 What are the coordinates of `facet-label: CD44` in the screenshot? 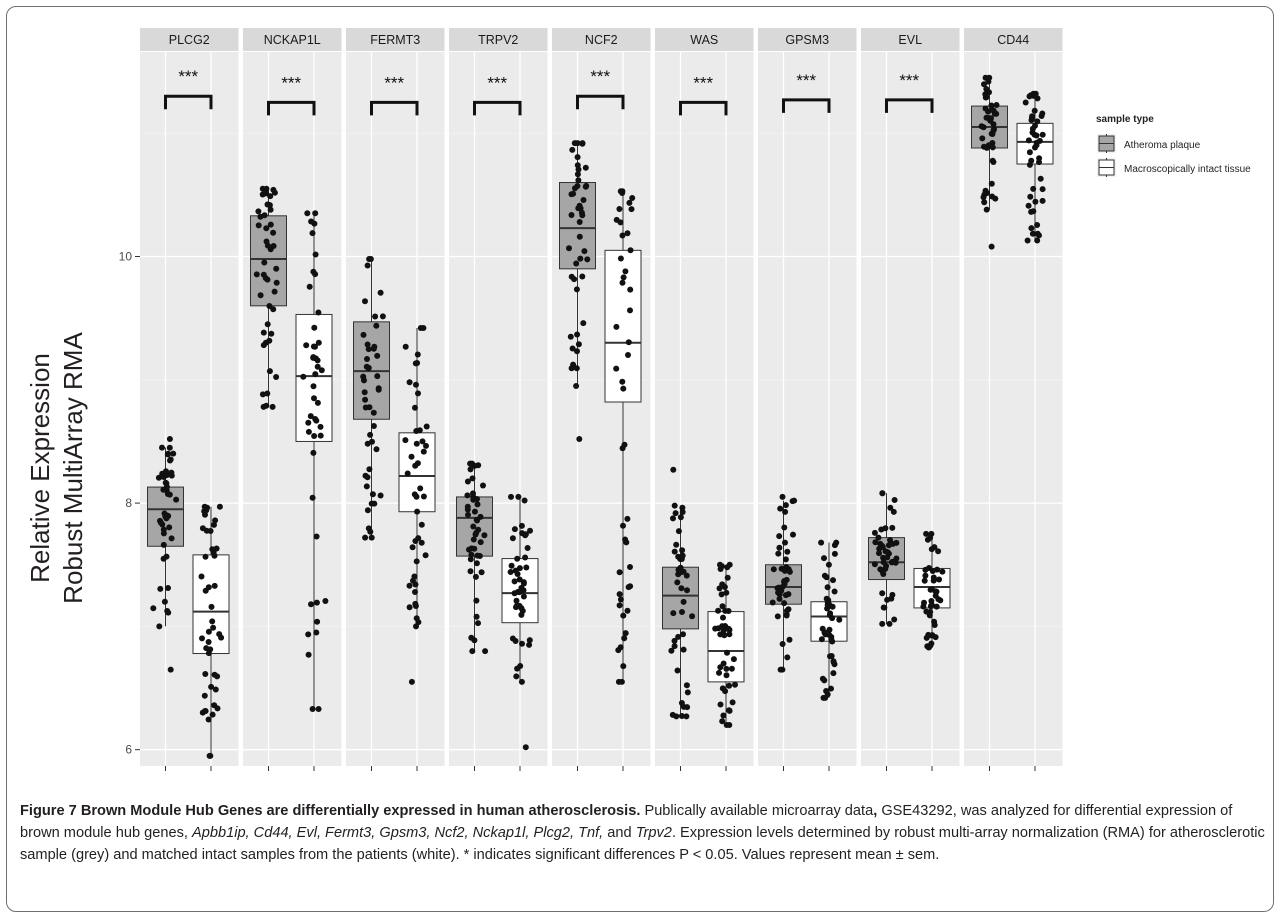 It's located at (1013, 40).